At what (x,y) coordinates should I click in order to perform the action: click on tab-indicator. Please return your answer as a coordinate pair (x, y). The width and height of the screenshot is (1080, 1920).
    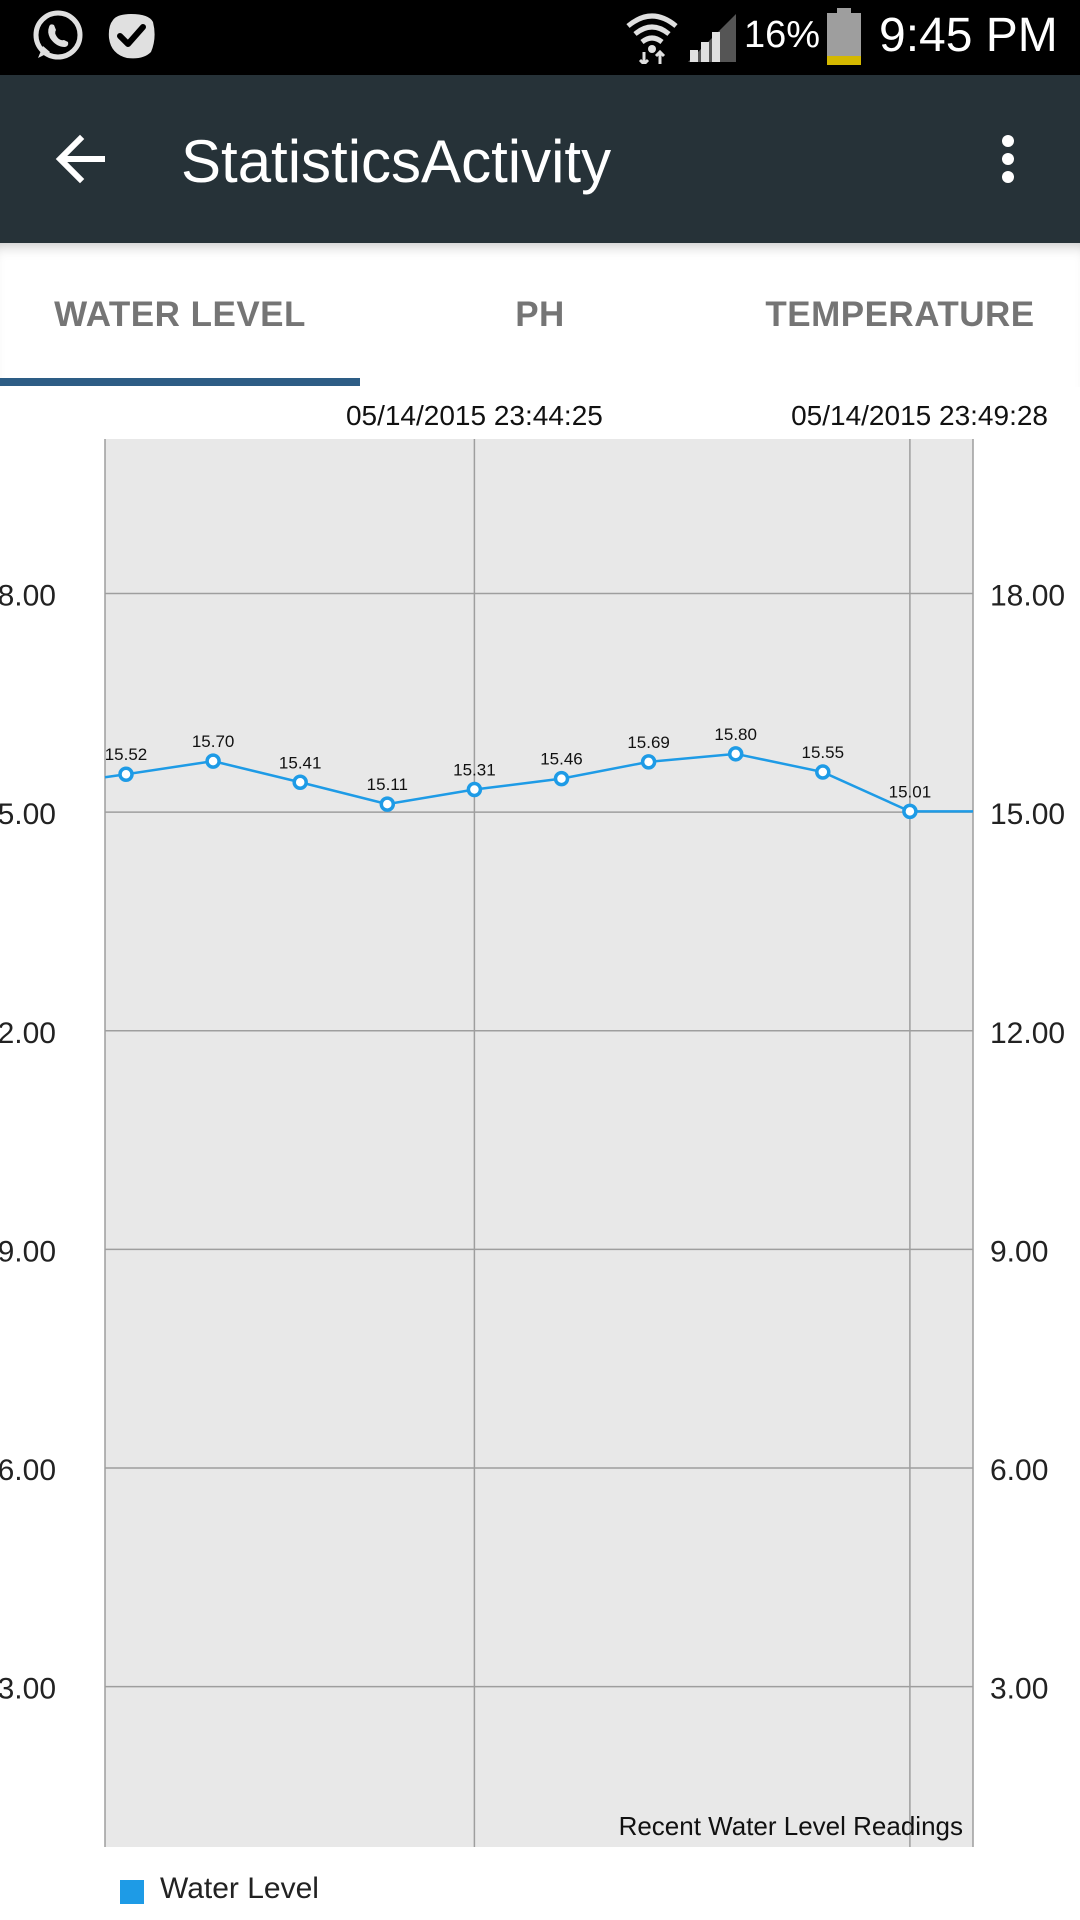
    Looking at the image, I should click on (180, 382).